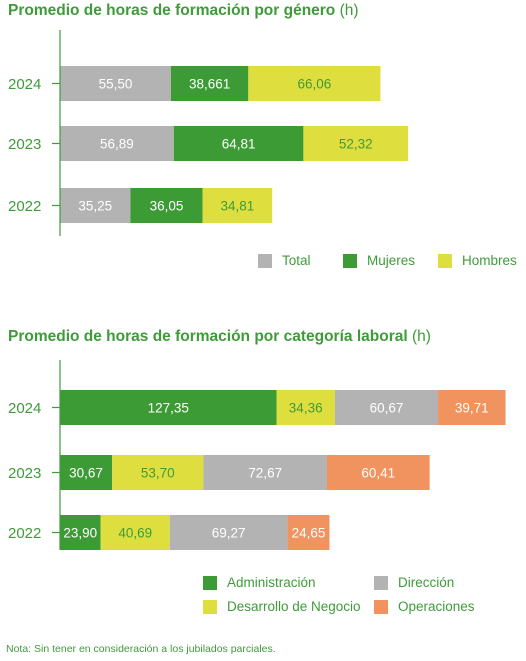 The width and height of the screenshot is (526, 661). Describe the element at coordinates (391, 260) in the screenshot. I see `legend-label-mujeres: Mujeres` at that location.